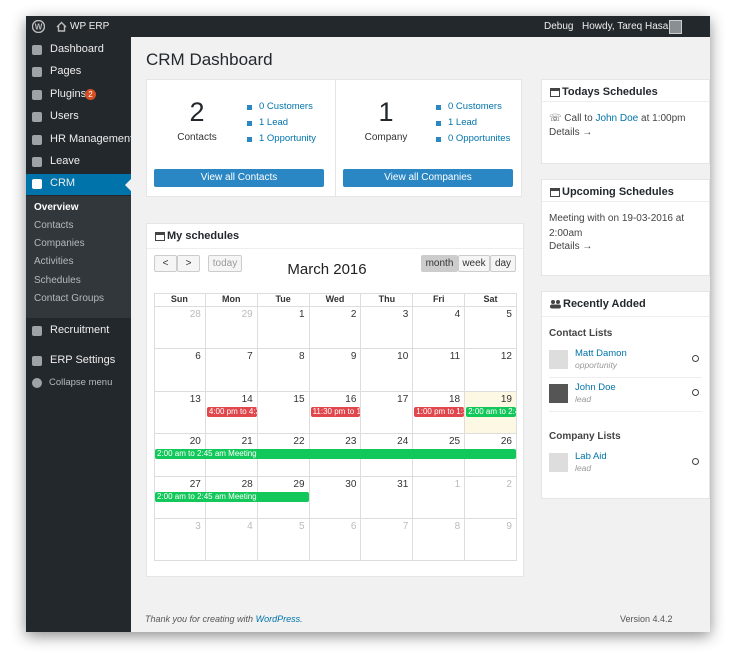 The height and width of the screenshot is (669, 736). What do you see at coordinates (351, 442) in the screenshot?
I see `day-number: 23` at bounding box center [351, 442].